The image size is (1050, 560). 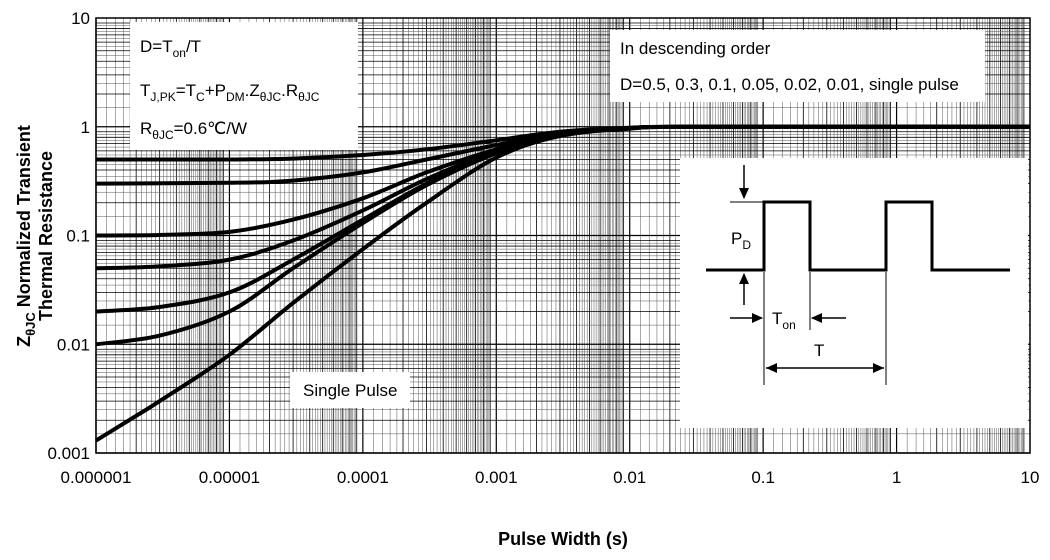 What do you see at coordinates (363, 477) in the screenshot?
I see `x-tick-label: 0.0001` at bounding box center [363, 477].